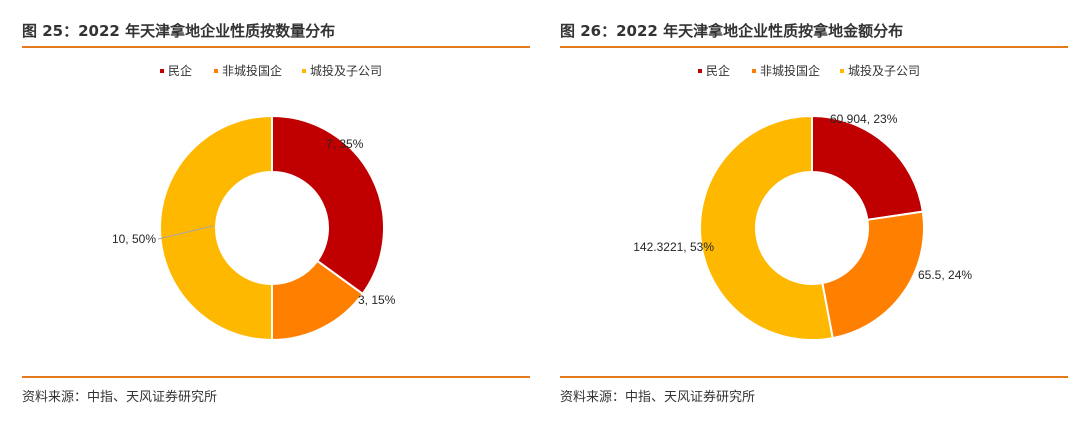  Describe the element at coordinates (134, 239) in the screenshot. I see `data-label: 10, 50%` at that location.